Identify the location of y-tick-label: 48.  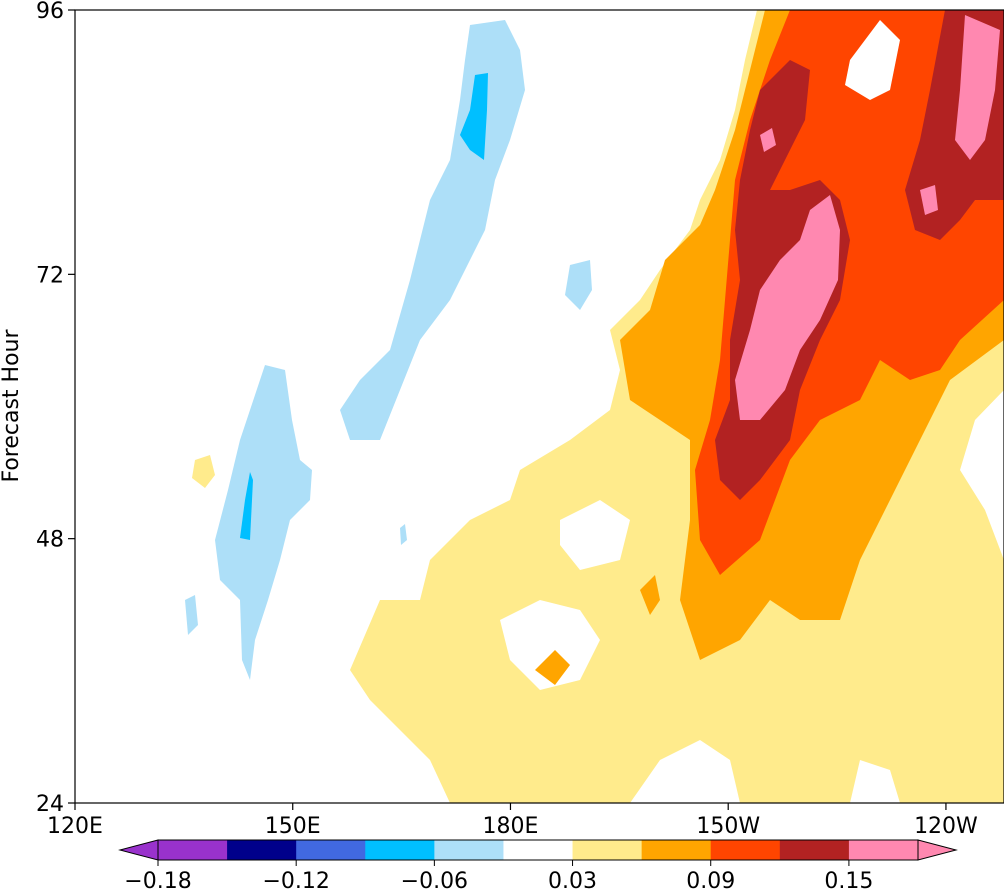
(50, 540).